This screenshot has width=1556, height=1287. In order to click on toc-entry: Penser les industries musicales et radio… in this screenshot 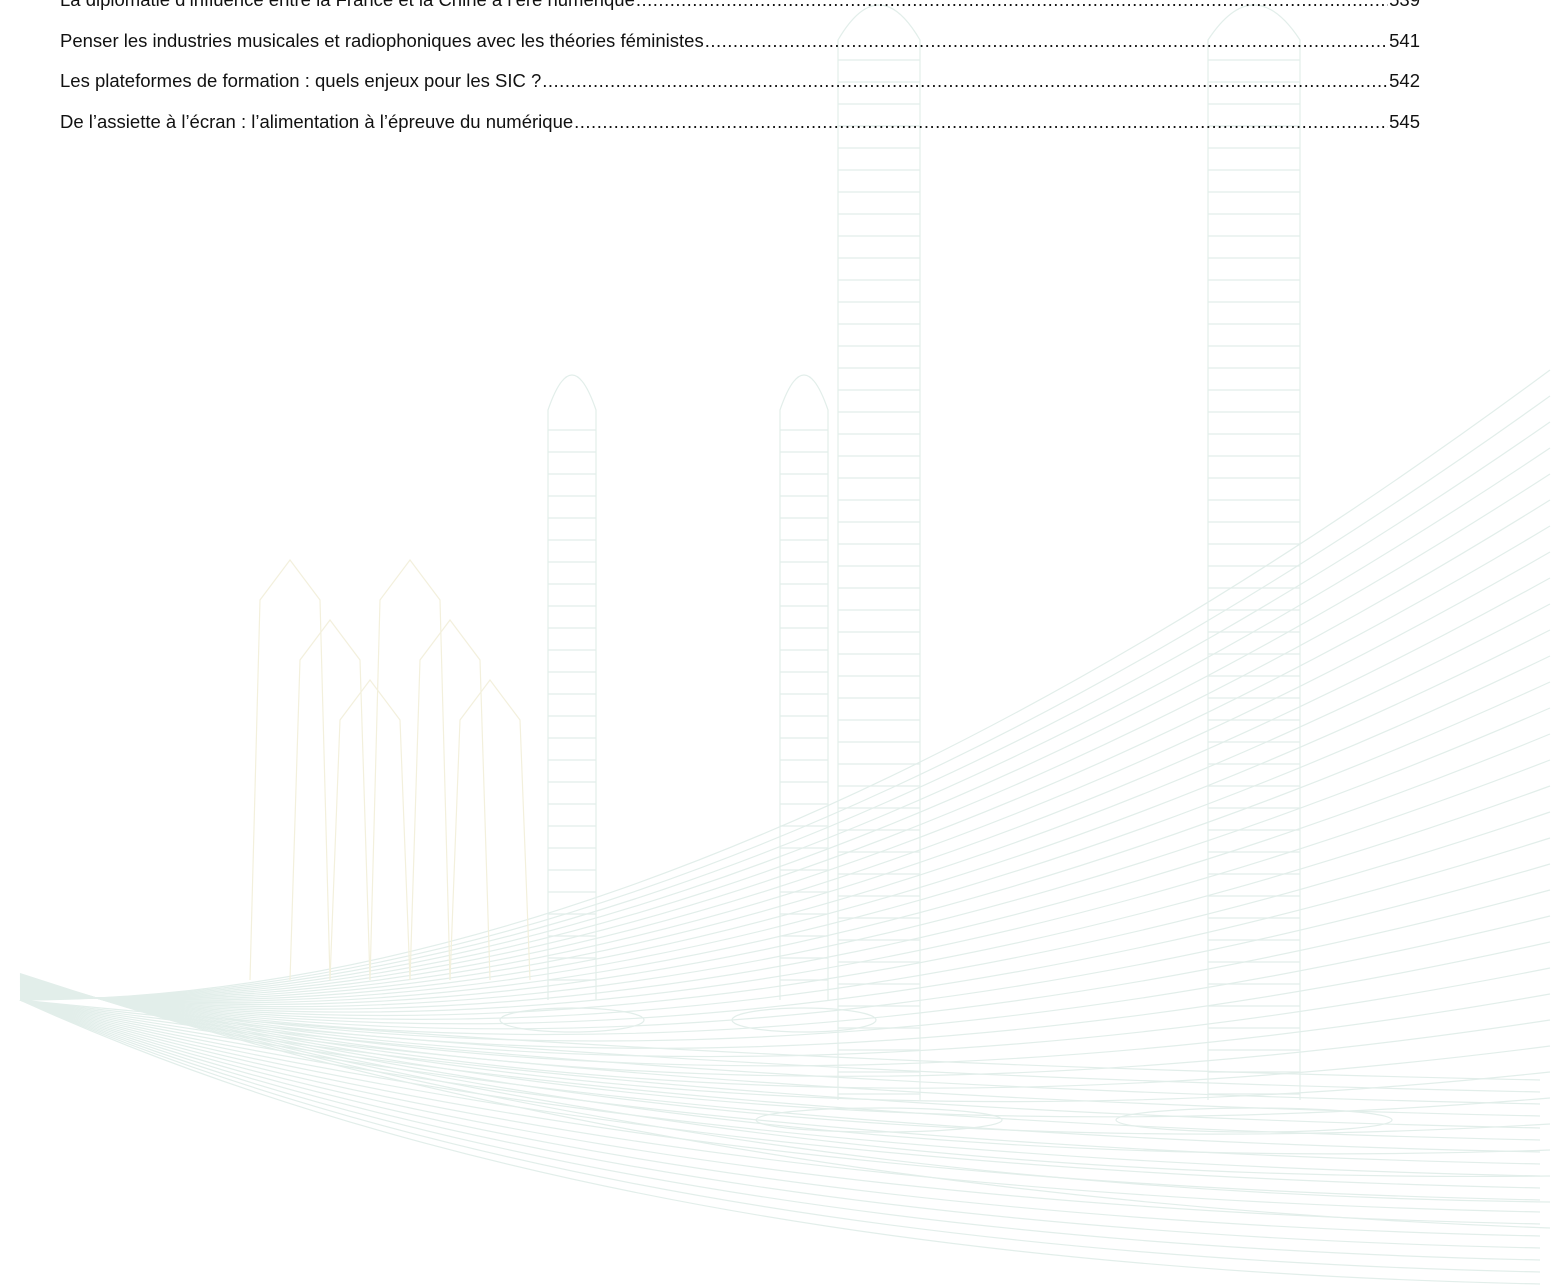, I will do `click(740, 41)`.